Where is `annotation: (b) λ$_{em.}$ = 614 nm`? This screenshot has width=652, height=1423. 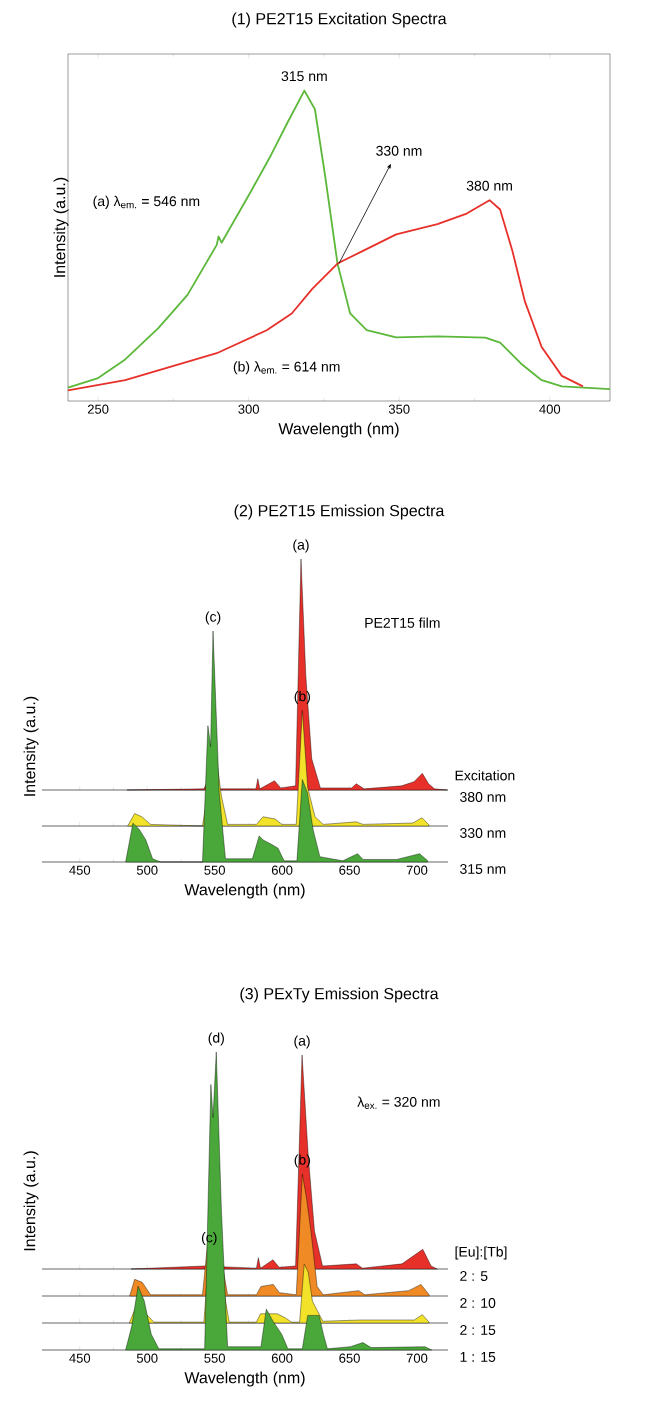 annotation: (b) λ$_{em.}$ = 614 nm is located at coordinates (286, 368).